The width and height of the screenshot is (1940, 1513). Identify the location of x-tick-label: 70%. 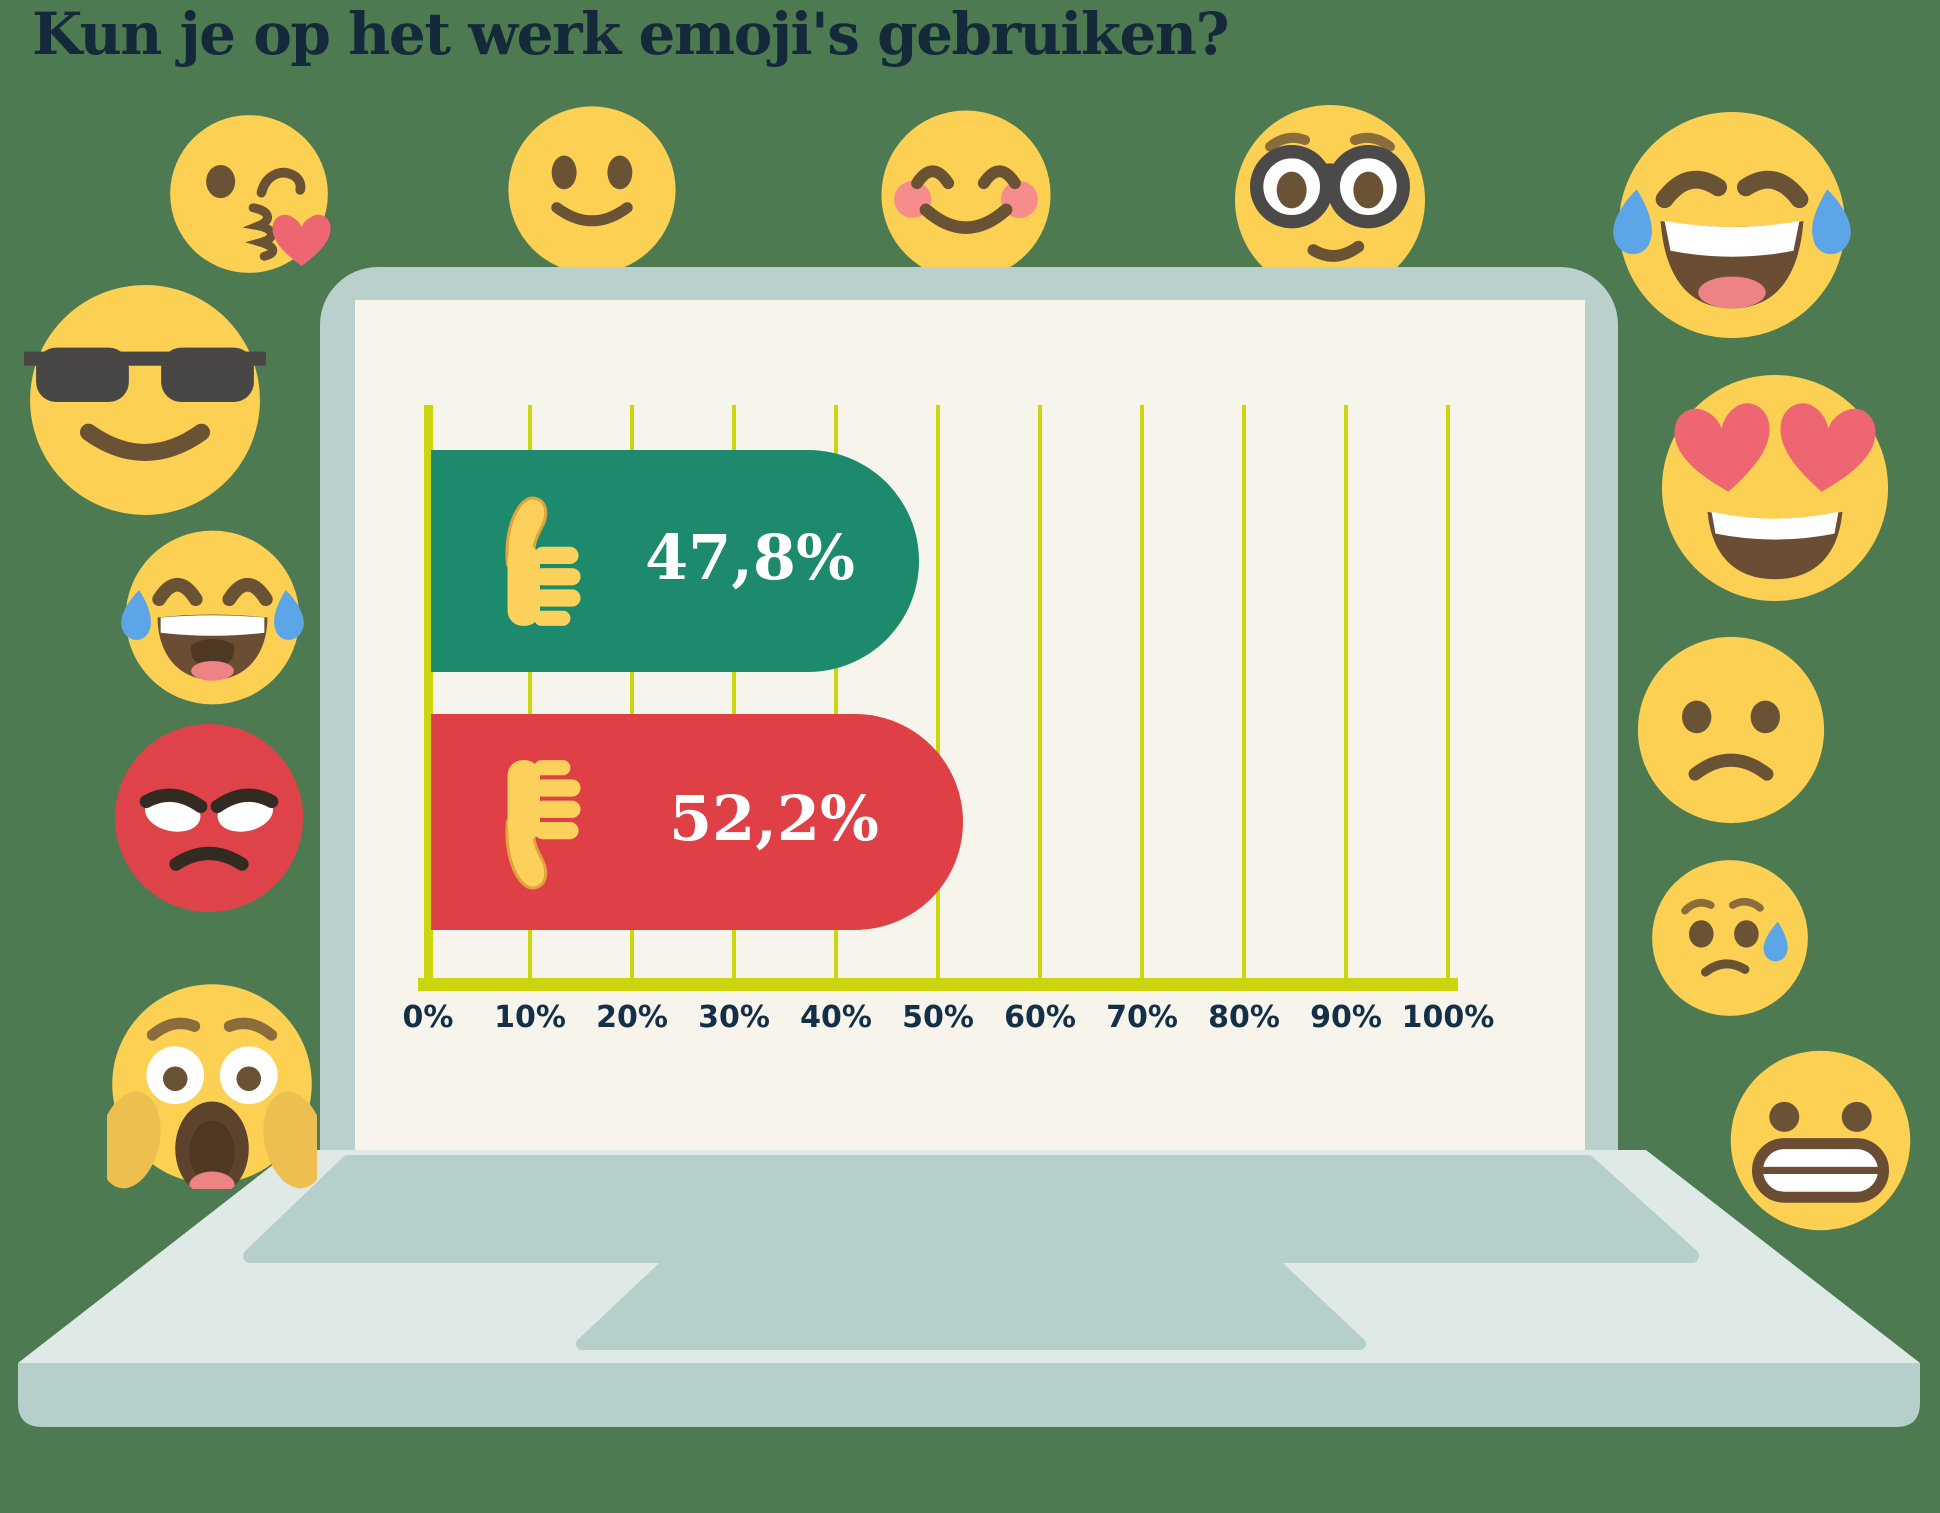
(1142, 1017).